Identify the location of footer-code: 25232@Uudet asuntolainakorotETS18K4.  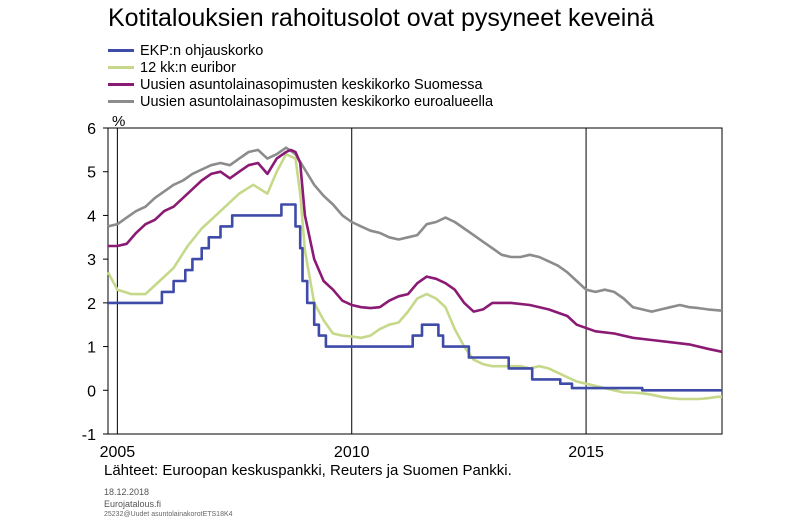
(168, 514).